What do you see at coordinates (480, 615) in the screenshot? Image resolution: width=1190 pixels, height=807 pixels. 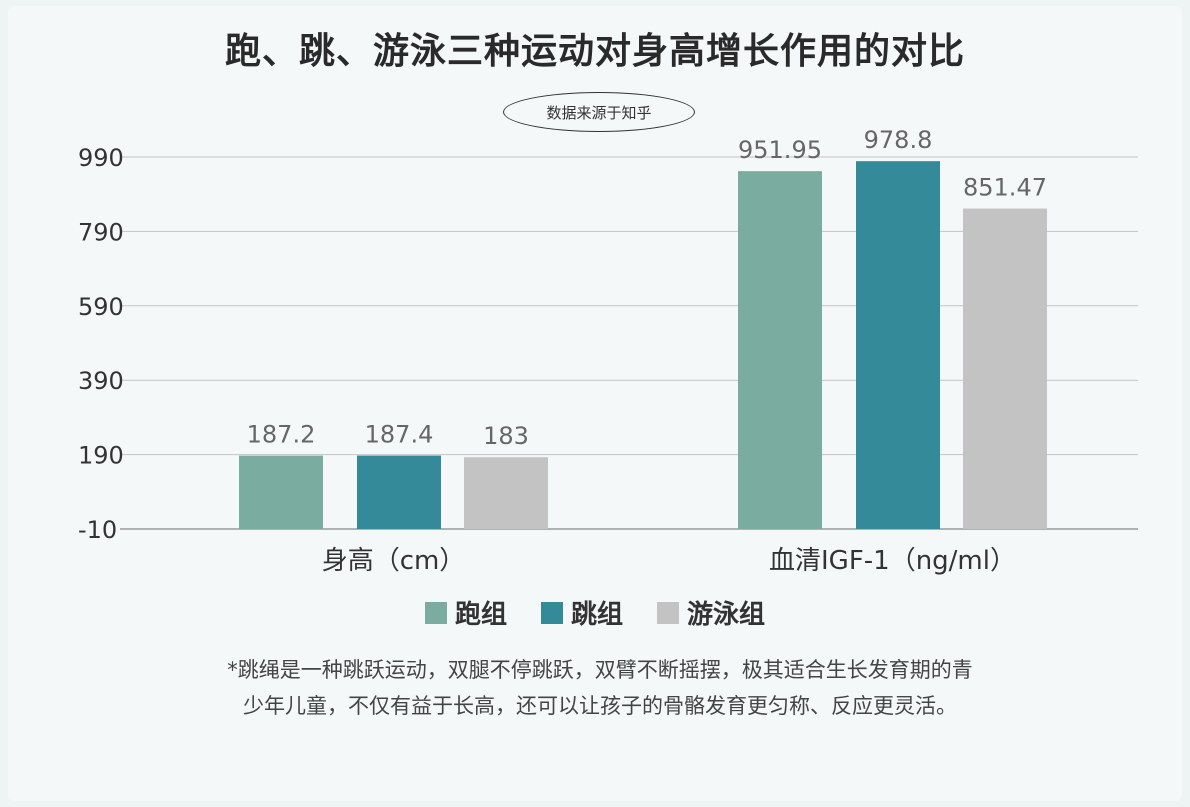 I see `legend-label: 跑组` at bounding box center [480, 615].